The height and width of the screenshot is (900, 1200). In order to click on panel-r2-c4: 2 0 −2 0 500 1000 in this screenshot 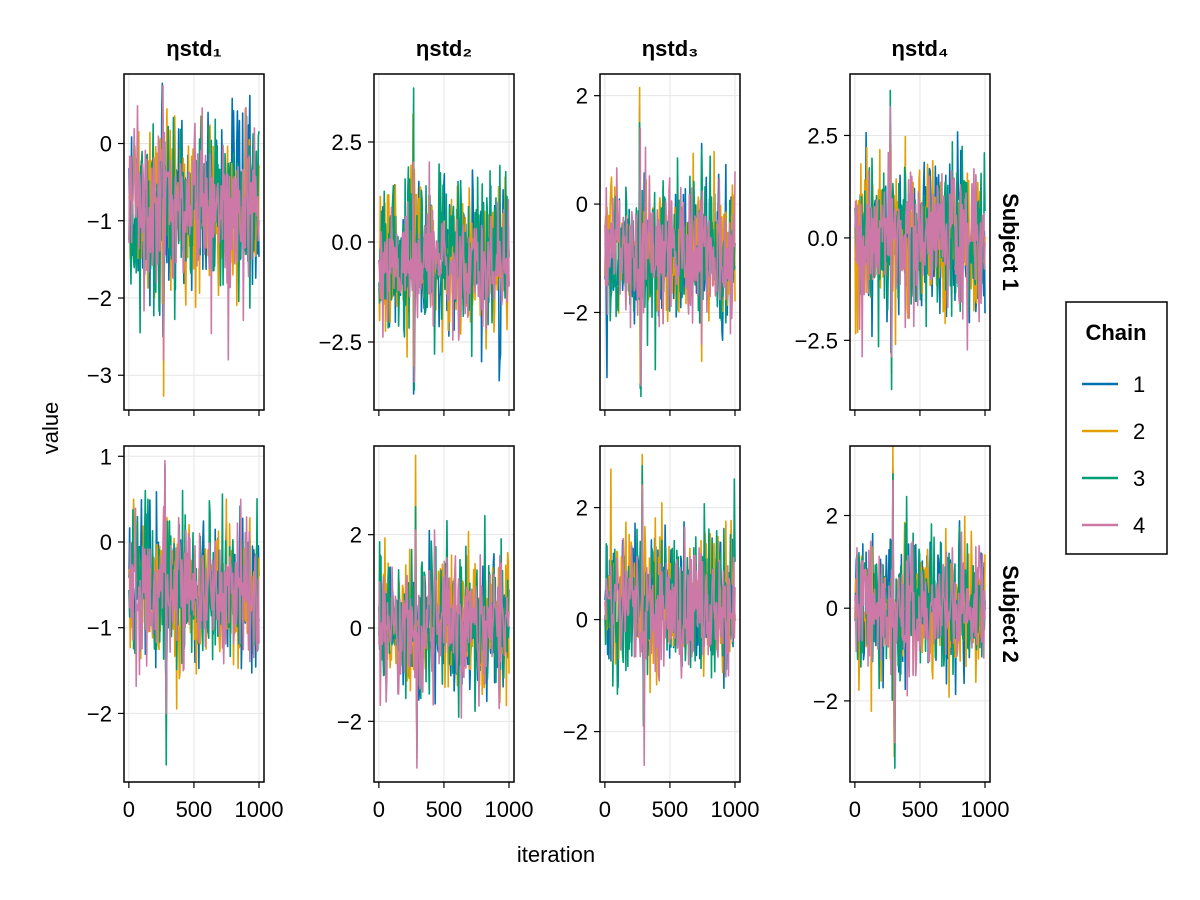, I will do `click(911, 633)`.